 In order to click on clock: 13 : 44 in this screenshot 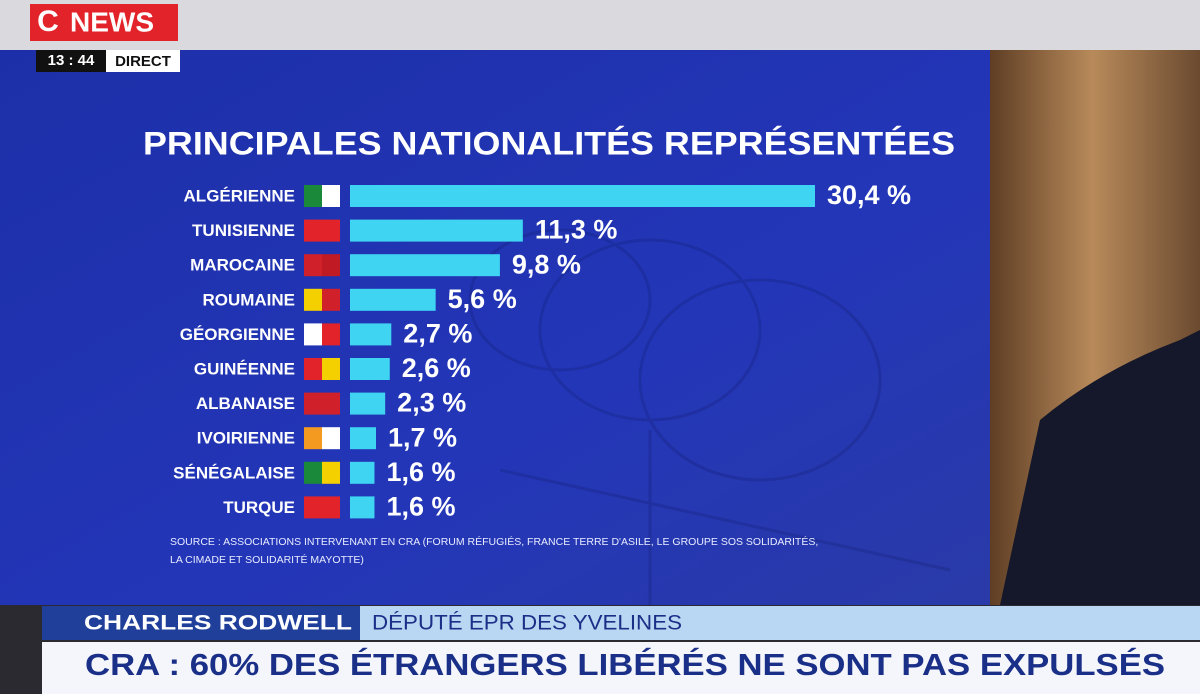, I will do `click(71, 60)`.